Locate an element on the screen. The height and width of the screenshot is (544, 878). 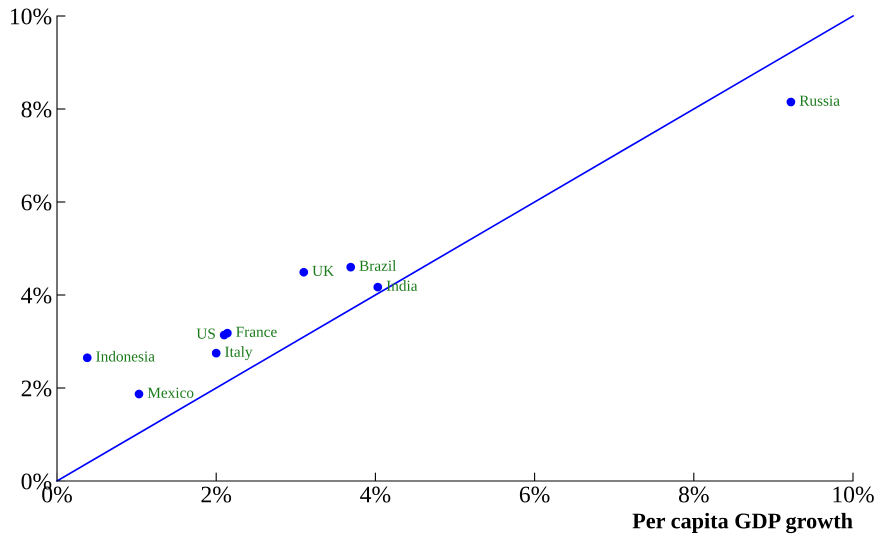
y-tick-label: 4% is located at coordinates (36, 295).